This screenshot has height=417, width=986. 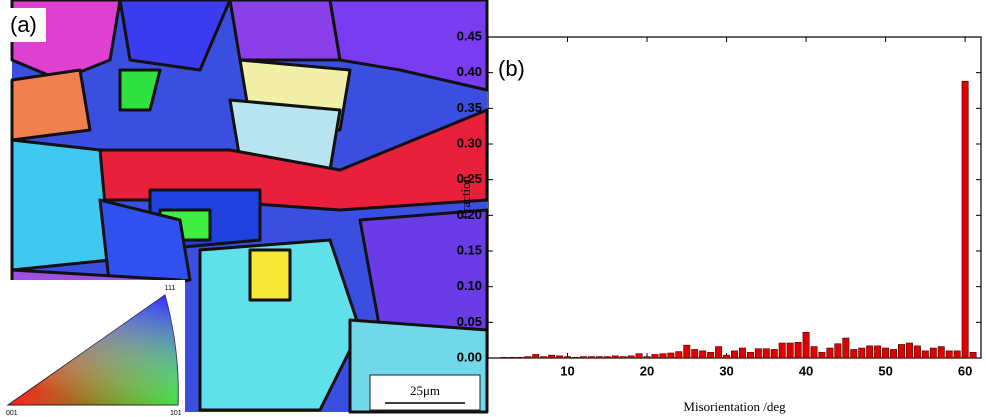 What do you see at coordinates (885, 370) in the screenshot?
I see `x-tick-label: 50` at bounding box center [885, 370].